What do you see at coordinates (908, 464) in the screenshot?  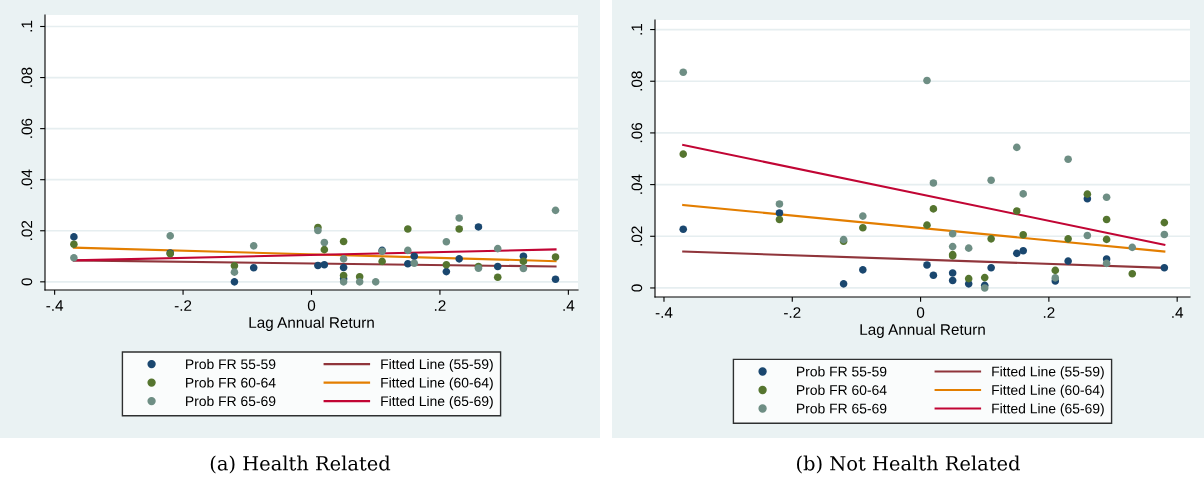 I see `text: (b) Not Health Related` at bounding box center [908, 464].